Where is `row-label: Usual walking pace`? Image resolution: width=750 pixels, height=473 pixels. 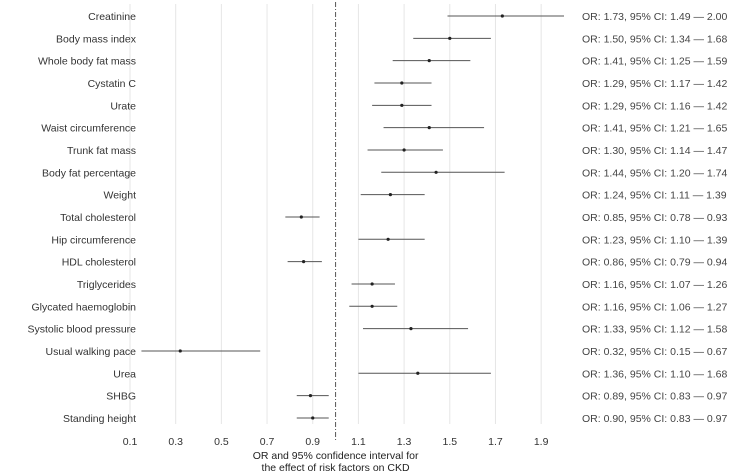
row-label: Usual walking pace is located at coordinates (91, 352).